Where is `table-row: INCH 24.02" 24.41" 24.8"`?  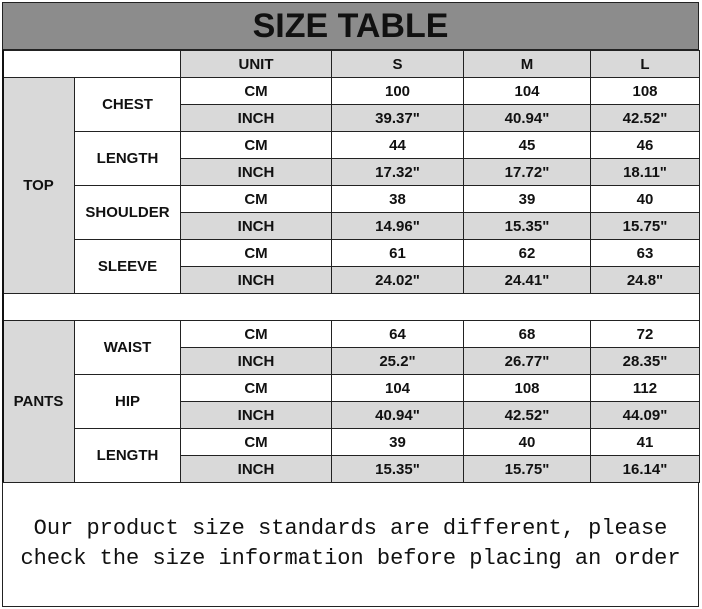
table-row: INCH 24.02" 24.41" 24.8" is located at coordinates (351, 280).